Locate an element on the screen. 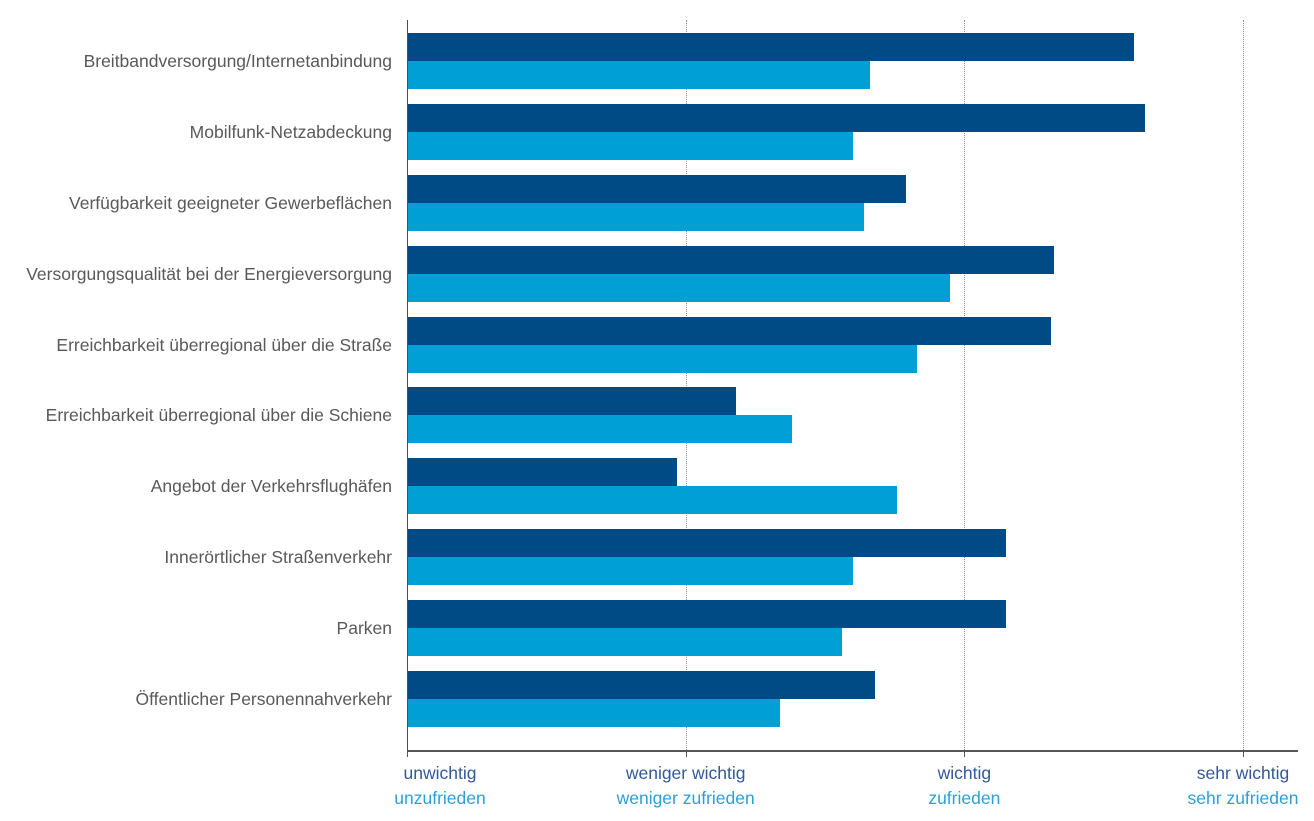 The width and height of the screenshot is (1314, 821). x-axis-line is located at coordinates (852, 751).